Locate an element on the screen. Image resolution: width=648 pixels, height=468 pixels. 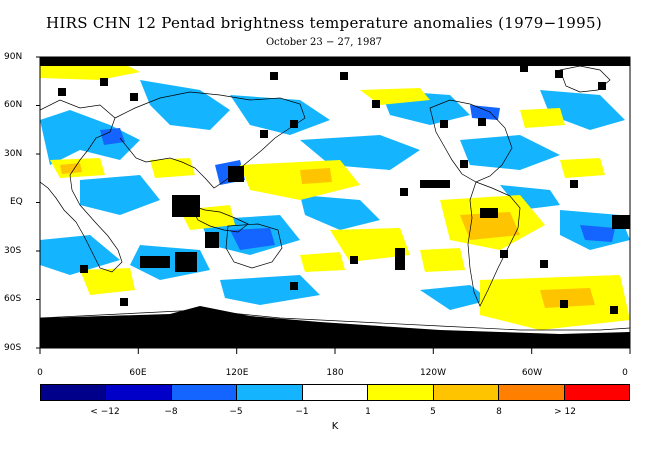
colorbar-label: 8 is located at coordinates (499, 412).